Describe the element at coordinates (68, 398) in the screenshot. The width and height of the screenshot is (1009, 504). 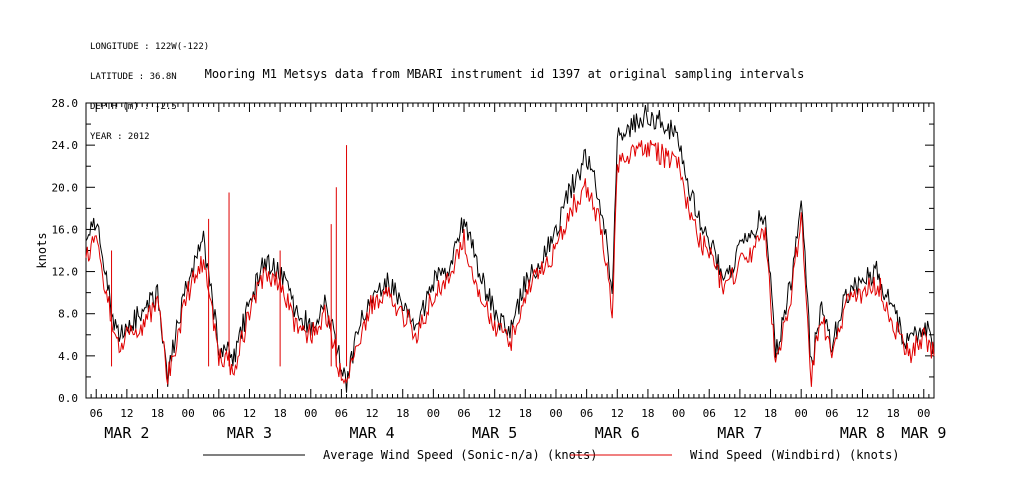
I see `y-tick-label: 0.0` at that location.